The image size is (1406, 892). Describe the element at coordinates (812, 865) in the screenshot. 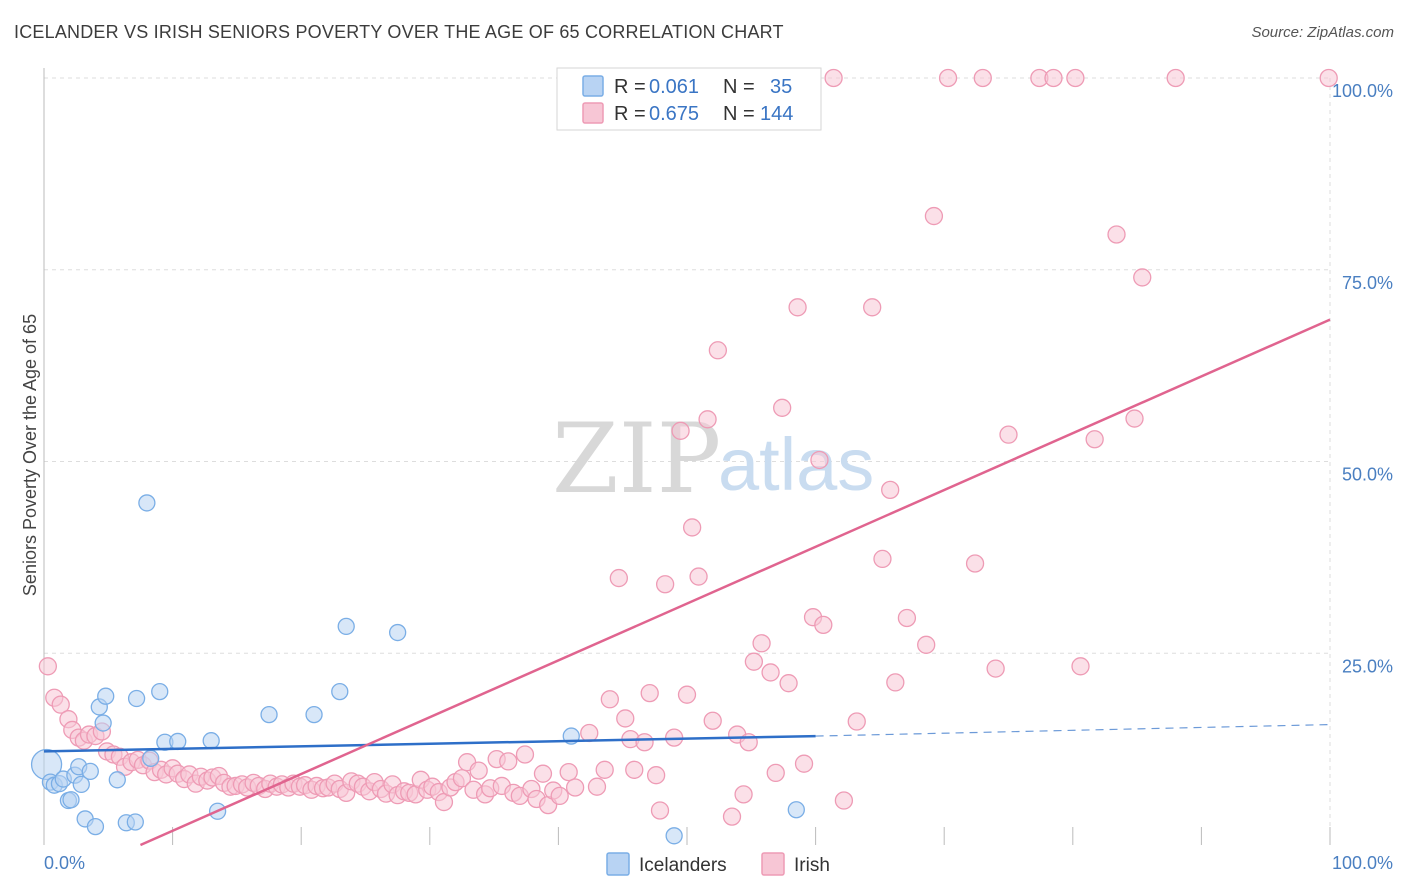

I see `bottom-legend-irish: Irish` at that location.